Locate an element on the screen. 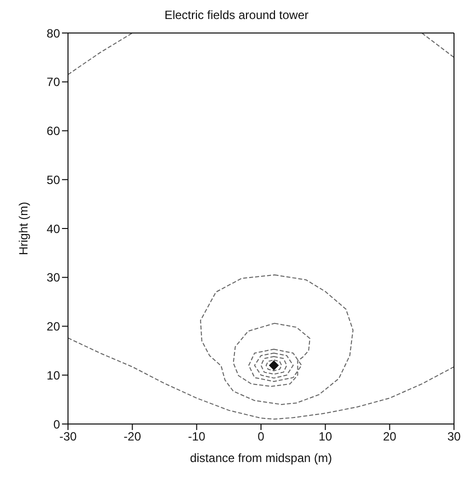 Image resolution: width=473 pixels, height=485 pixels. y-tick-label: 50 is located at coordinates (53, 179).